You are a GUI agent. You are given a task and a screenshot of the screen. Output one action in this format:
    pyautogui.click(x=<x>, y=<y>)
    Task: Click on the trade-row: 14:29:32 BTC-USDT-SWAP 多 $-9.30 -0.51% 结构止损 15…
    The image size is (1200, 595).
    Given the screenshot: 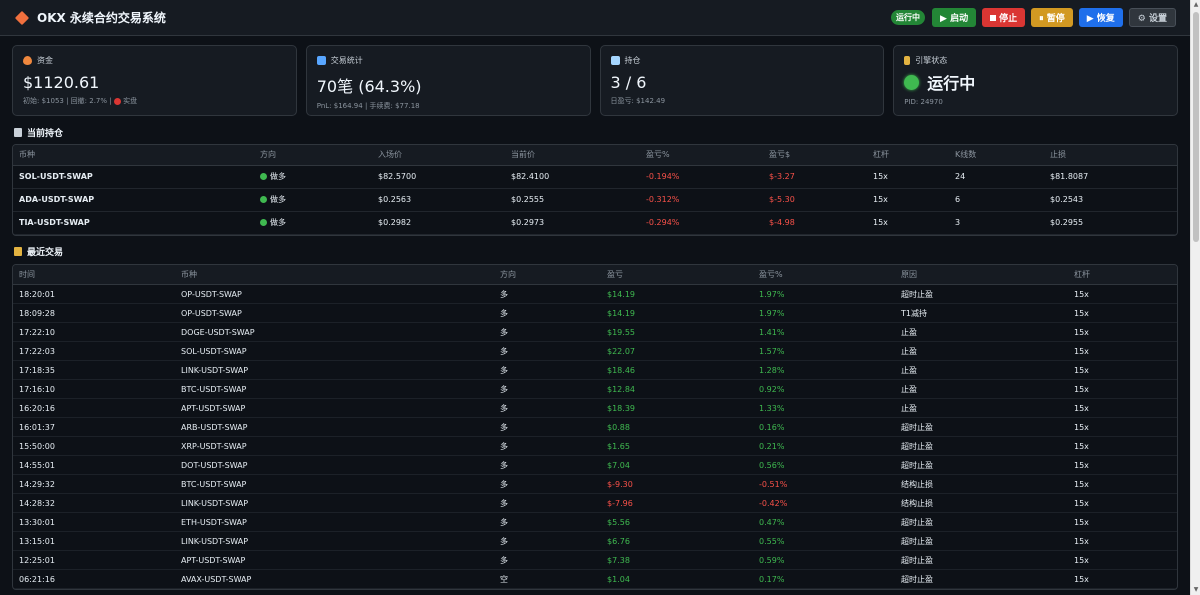 What is the action you would take?
    pyautogui.click(x=595, y=484)
    